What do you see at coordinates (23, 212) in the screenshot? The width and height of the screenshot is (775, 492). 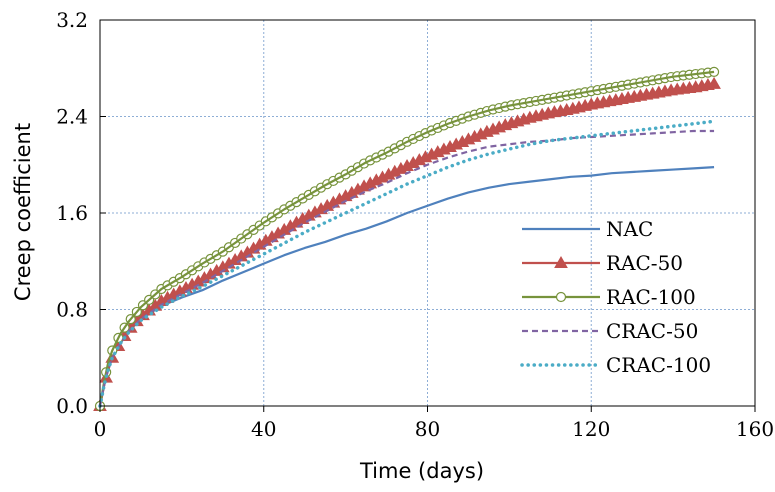 I see `y-axis-label: Creep coefficient` at bounding box center [23, 212].